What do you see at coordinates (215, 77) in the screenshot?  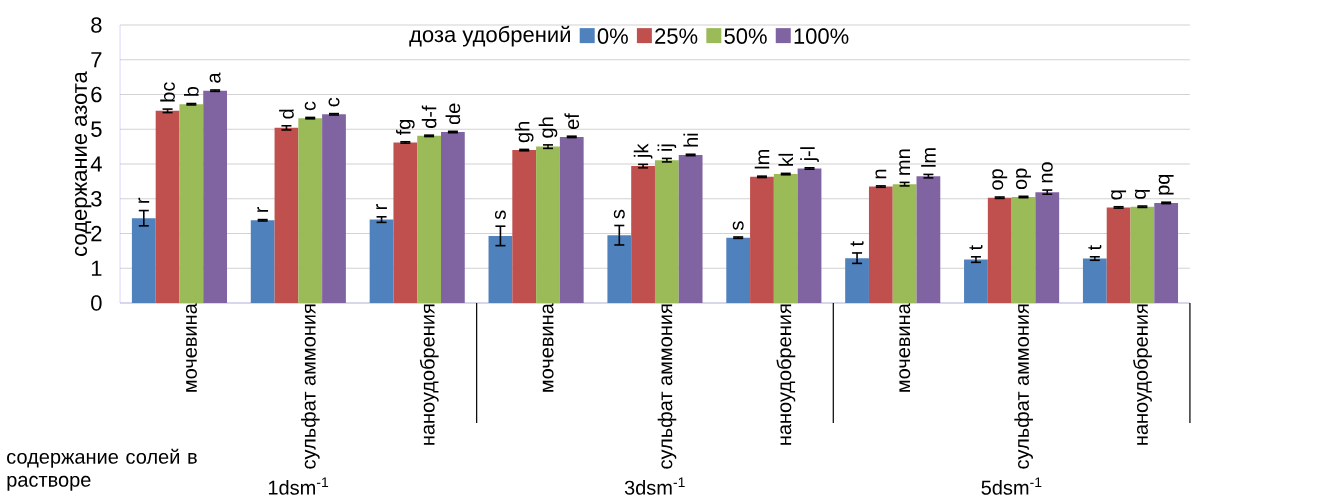 I see `data-label: a` at bounding box center [215, 77].